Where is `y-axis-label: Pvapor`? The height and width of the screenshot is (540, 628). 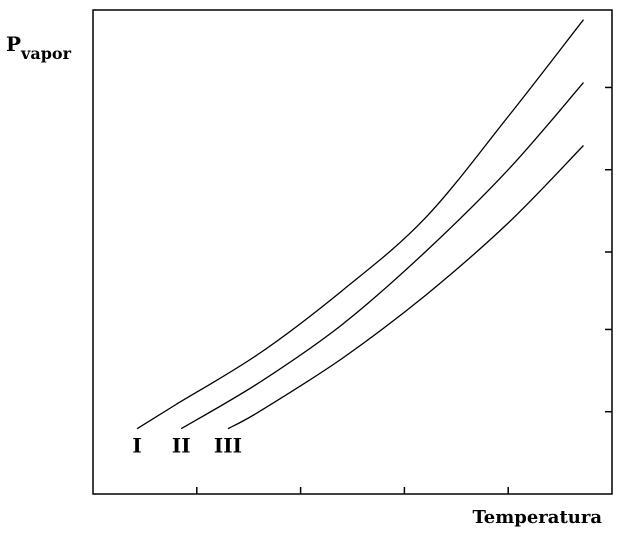
y-axis-label: Pvapor is located at coordinates (38, 47).